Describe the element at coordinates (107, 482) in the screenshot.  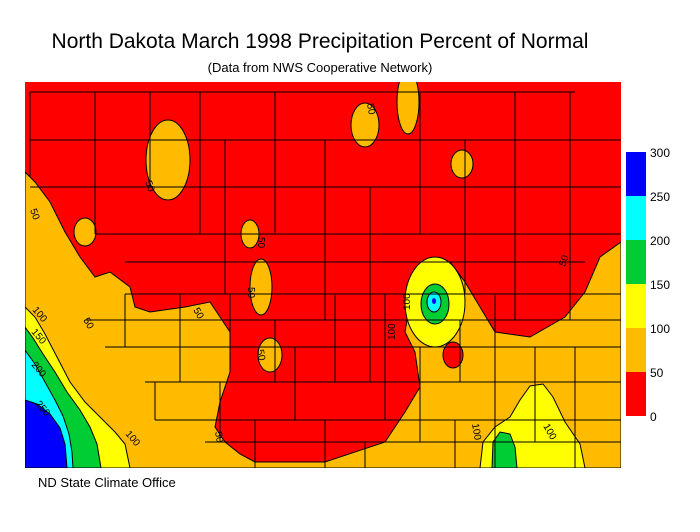
I see `footer-credit: ND State Climate Office` at that location.